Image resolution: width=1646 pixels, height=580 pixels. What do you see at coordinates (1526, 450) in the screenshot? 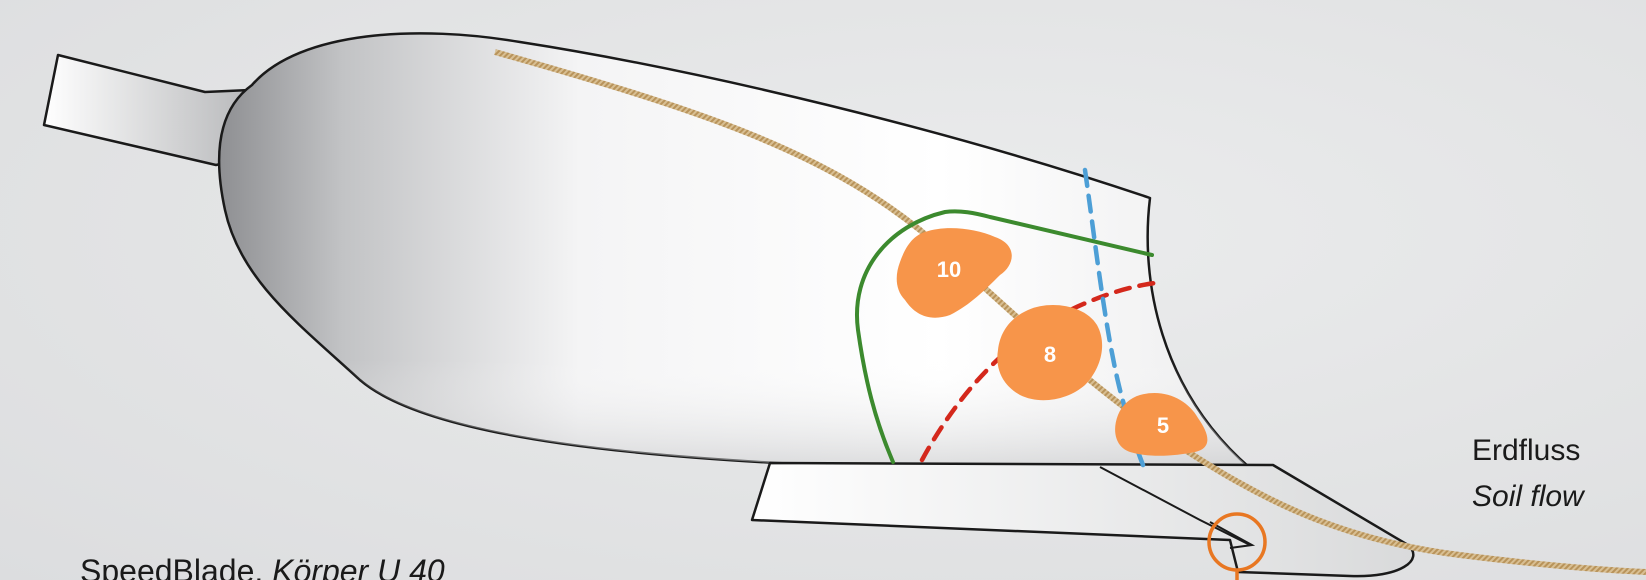
I see `soil-flow-label-german: Erdfluss` at bounding box center [1526, 450].